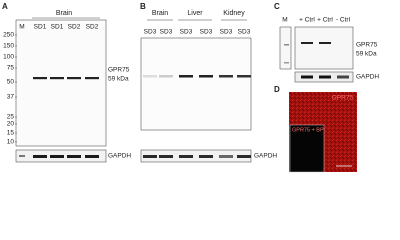  I want to click on panel-label: A, so click(5, 6).